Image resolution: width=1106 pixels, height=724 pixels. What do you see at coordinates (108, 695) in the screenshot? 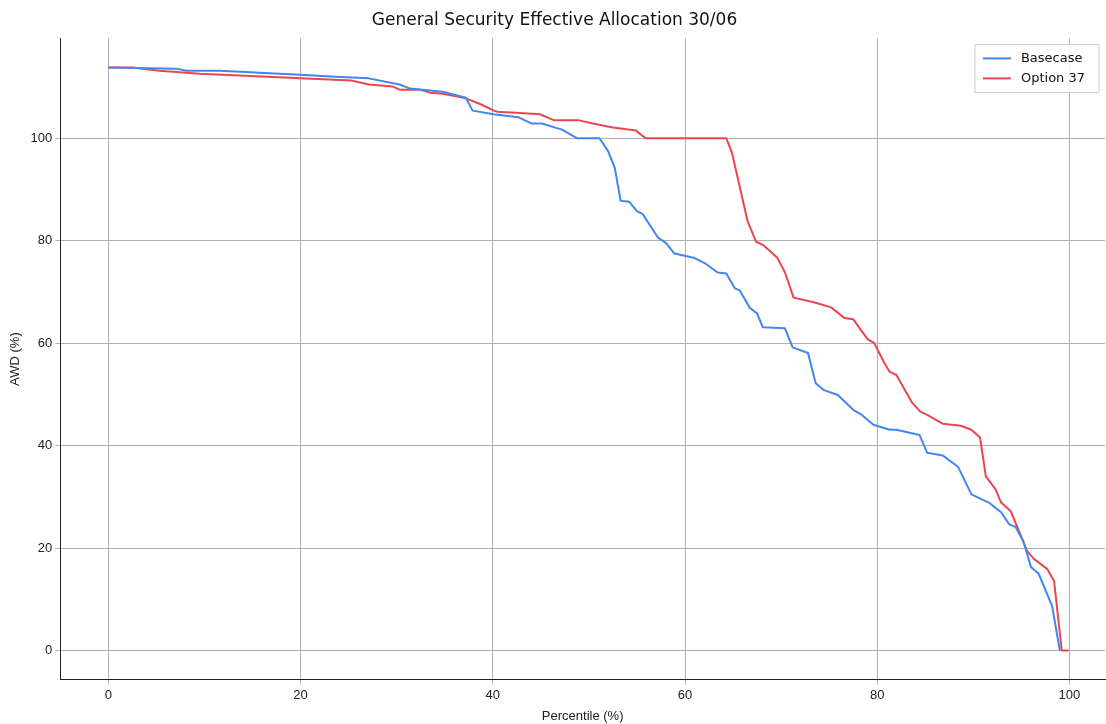
I see `x-tick-label: 0` at bounding box center [108, 695].